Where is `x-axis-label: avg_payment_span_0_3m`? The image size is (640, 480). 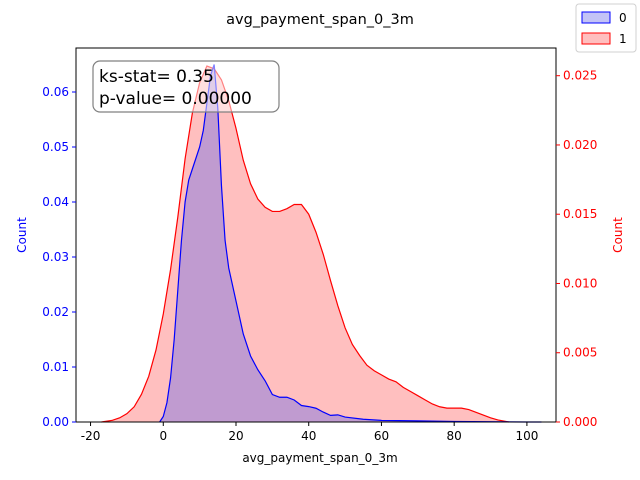 x-axis-label: avg_payment_span_0_3m is located at coordinates (319, 458).